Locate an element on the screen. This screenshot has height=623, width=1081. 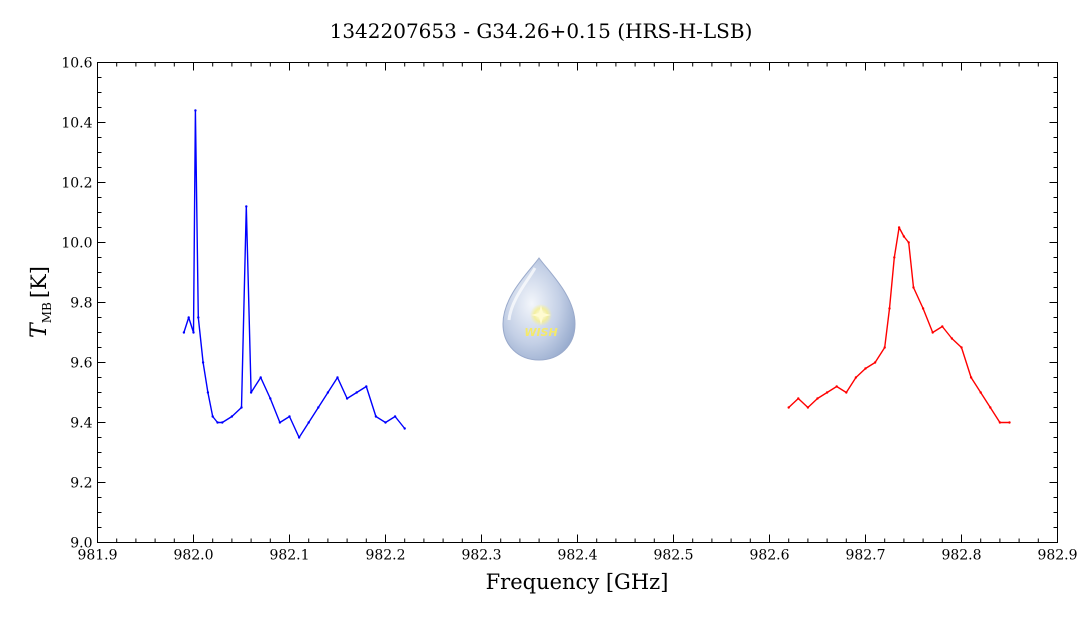
chart-title: 1342207653 - G34.26+0.15 (HRS-H-LSB) is located at coordinates (541, 31).